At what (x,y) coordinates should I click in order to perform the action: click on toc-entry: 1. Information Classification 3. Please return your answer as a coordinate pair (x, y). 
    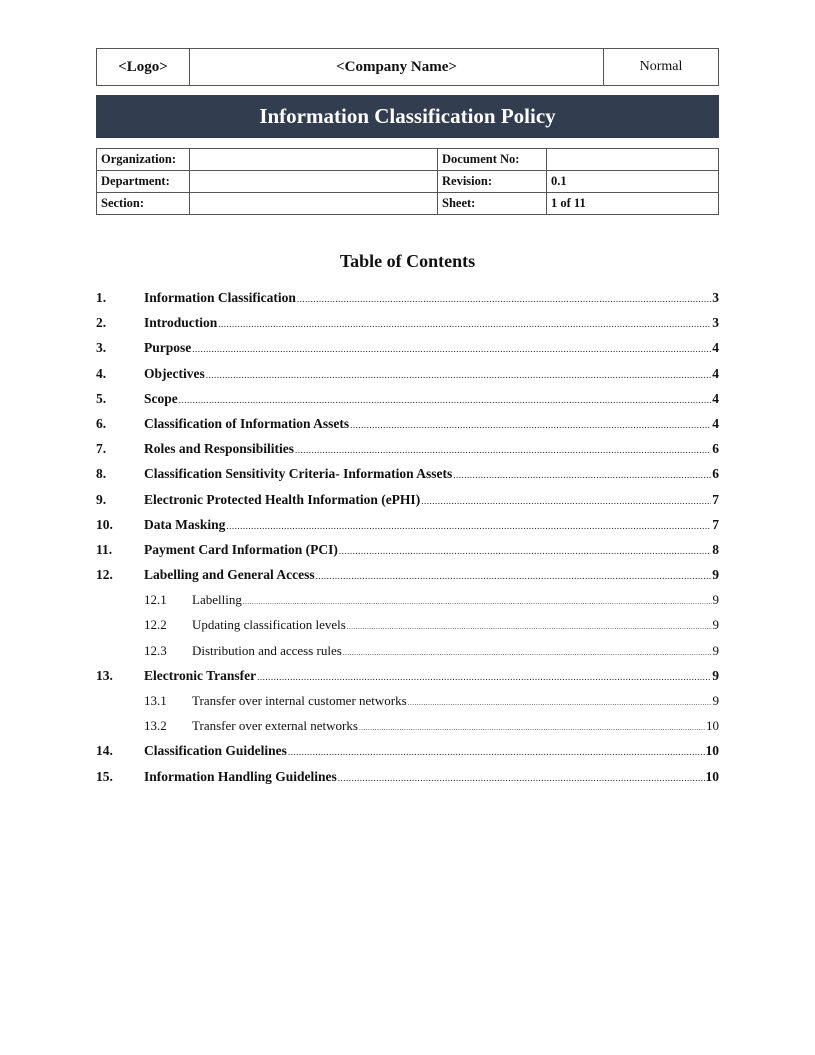
    Looking at the image, I should click on (407, 302).